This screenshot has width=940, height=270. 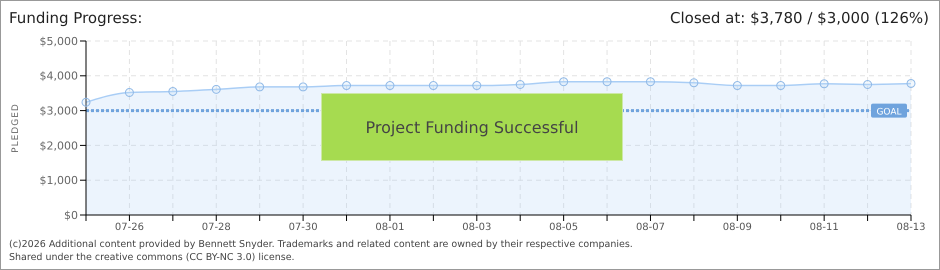 I want to click on y-tick-label: $0, so click(x=71, y=215).